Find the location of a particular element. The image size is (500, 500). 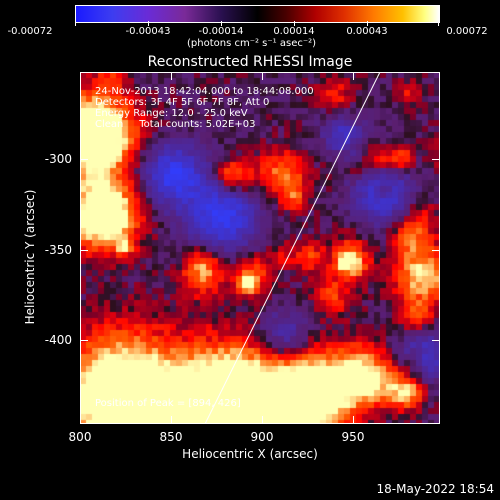

info-time: 24-Nov-2013 18:42:04.000 to 18:44:08.000 is located at coordinates (204, 91).